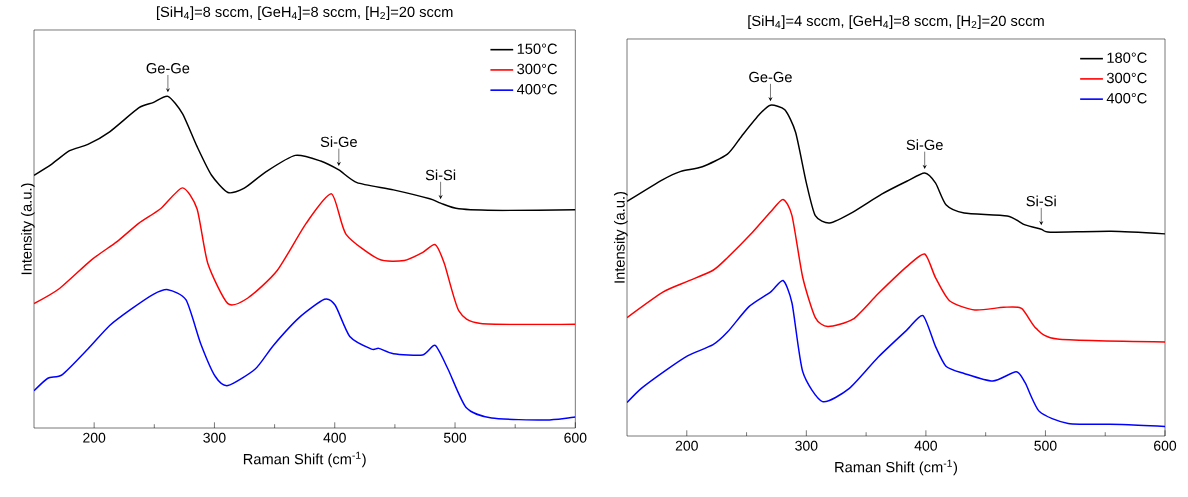 This screenshot has width=1188, height=497. Describe the element at coordinates (1127, 57) in the screenshot. I see `legend-label: 180°C` at that location.